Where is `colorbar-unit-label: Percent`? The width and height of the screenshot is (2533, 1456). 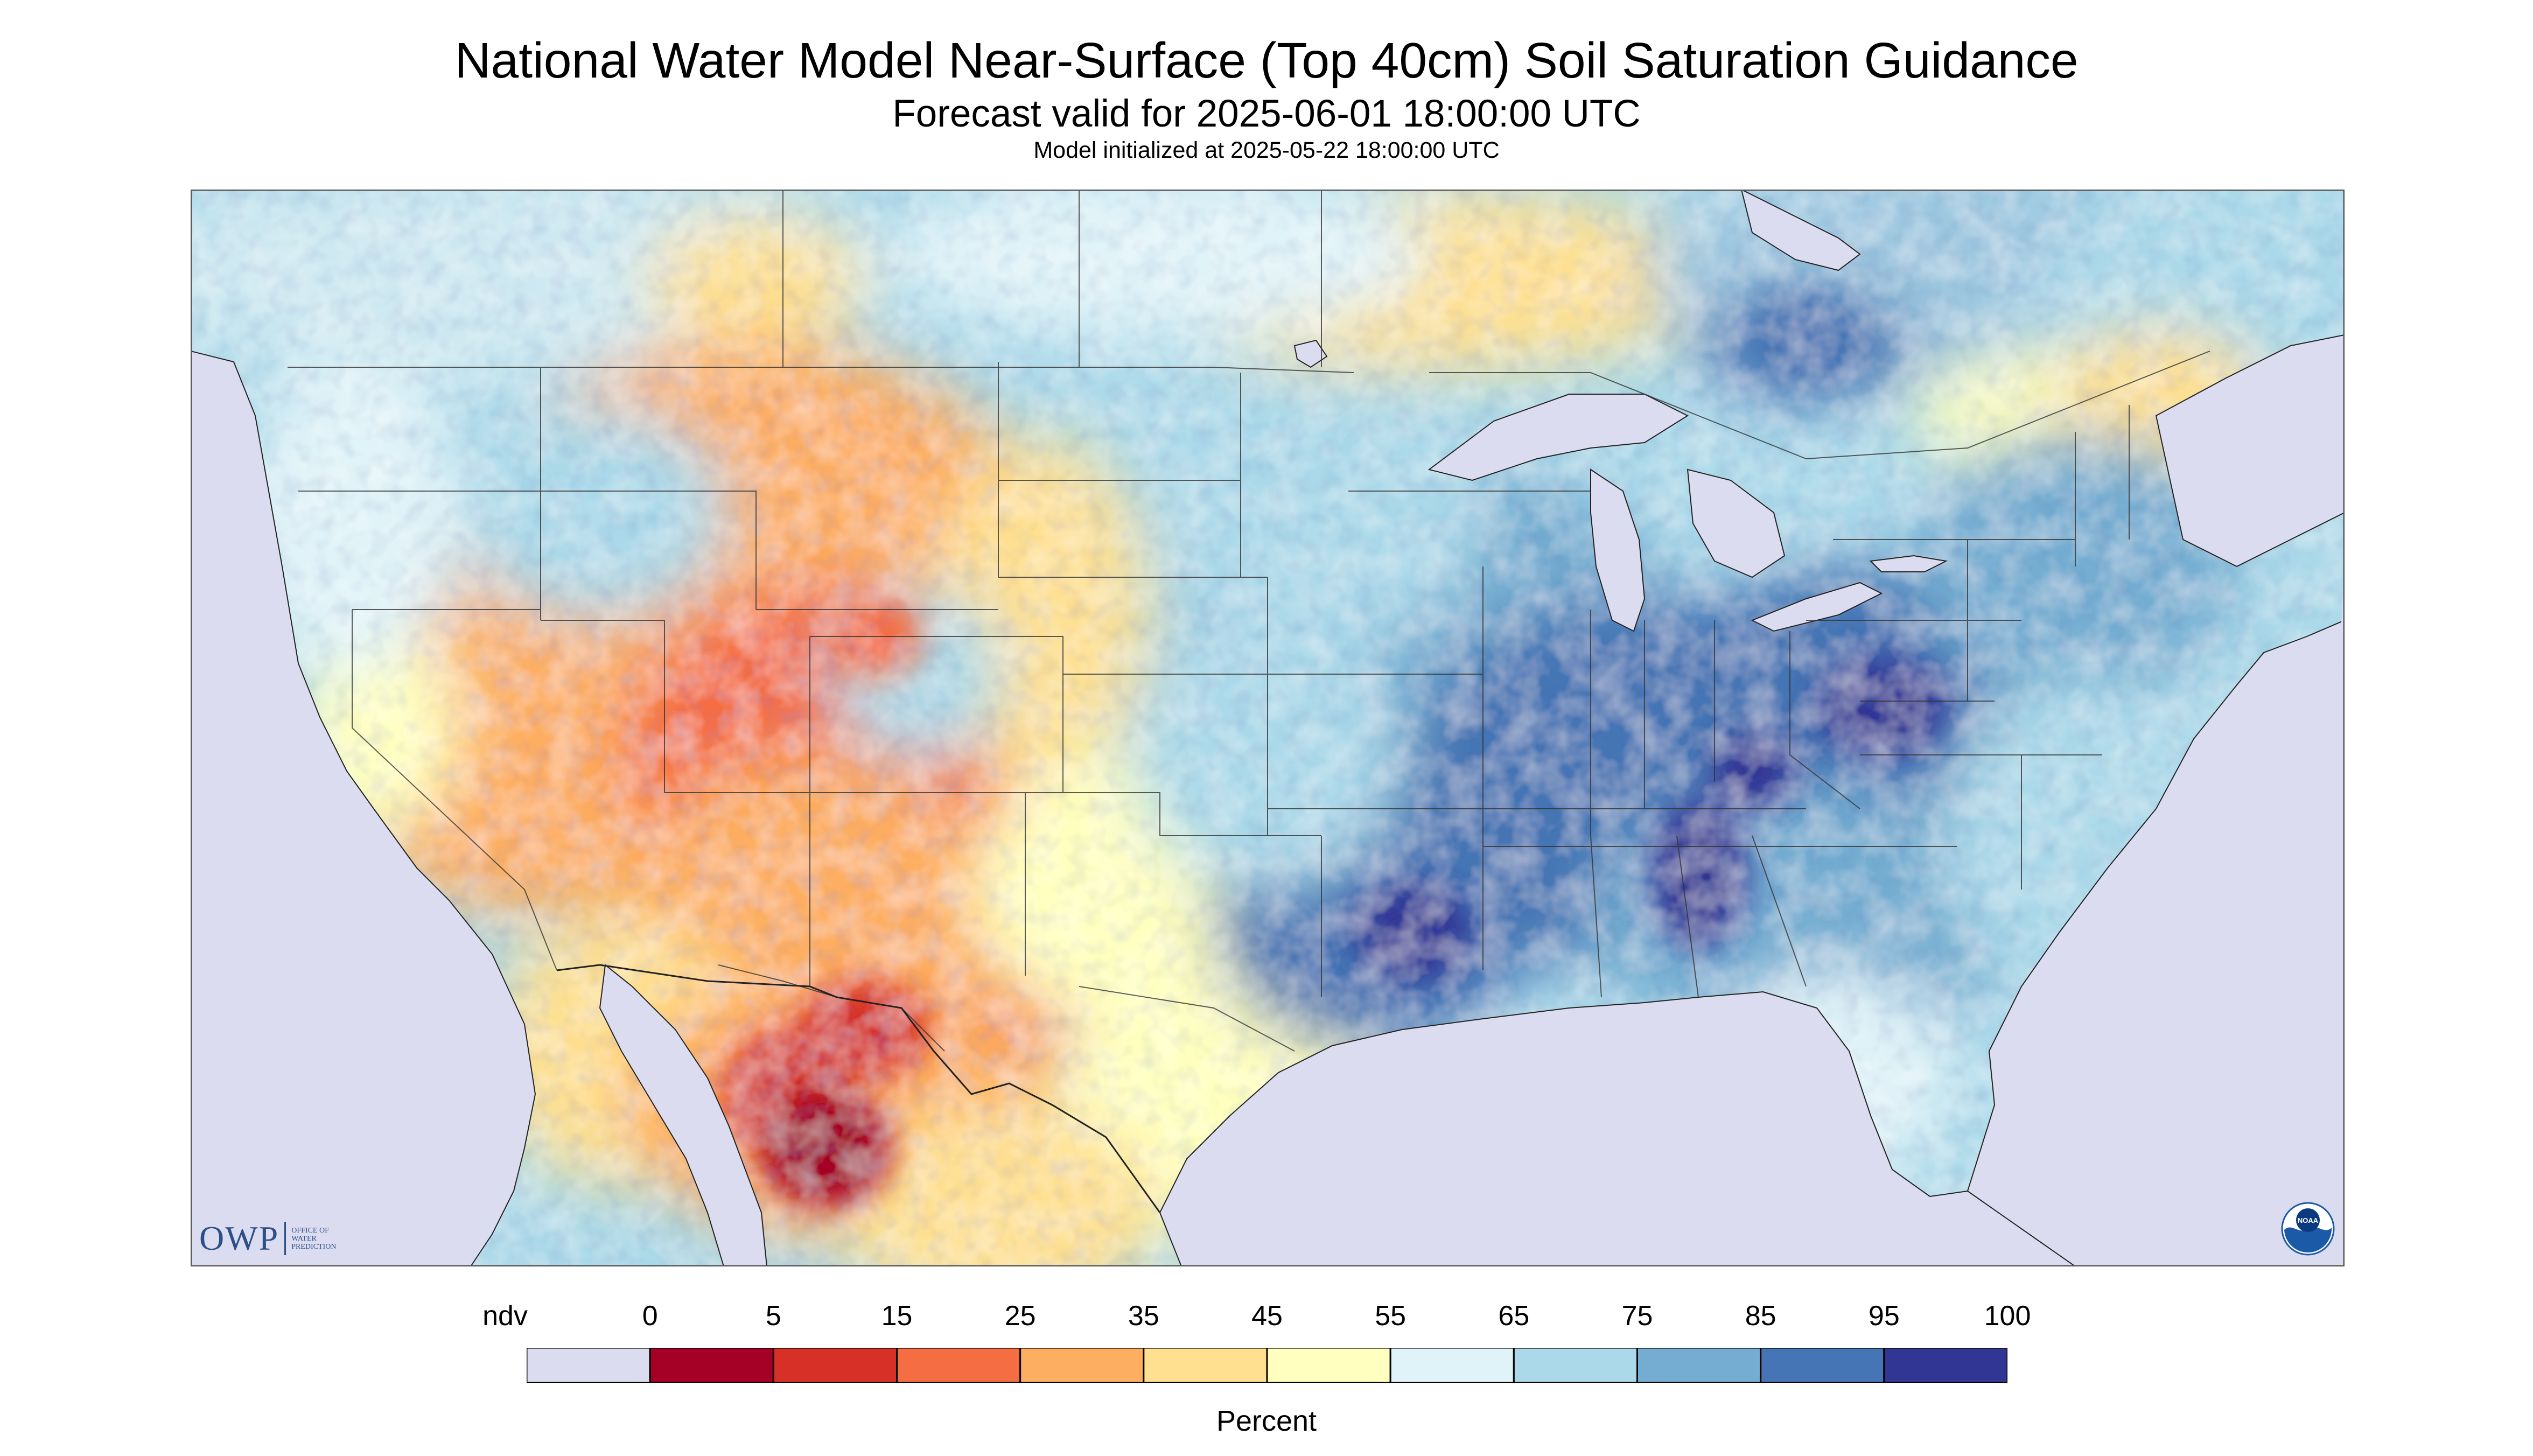 colorbar-unit-label: Percent is located at coordinates (1266, 1421).